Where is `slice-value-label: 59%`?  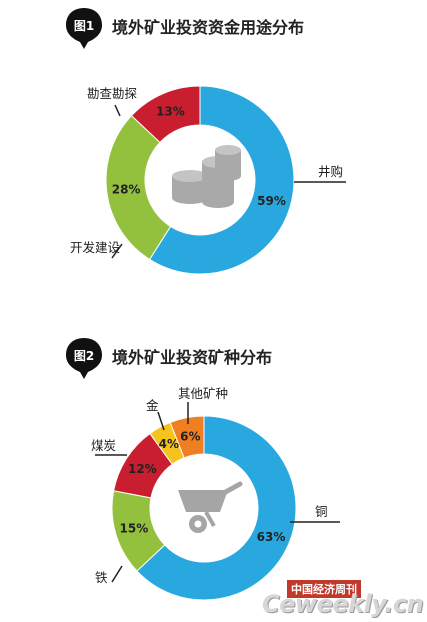
slice-value-label: 59% is located at coordinates (271, 201).